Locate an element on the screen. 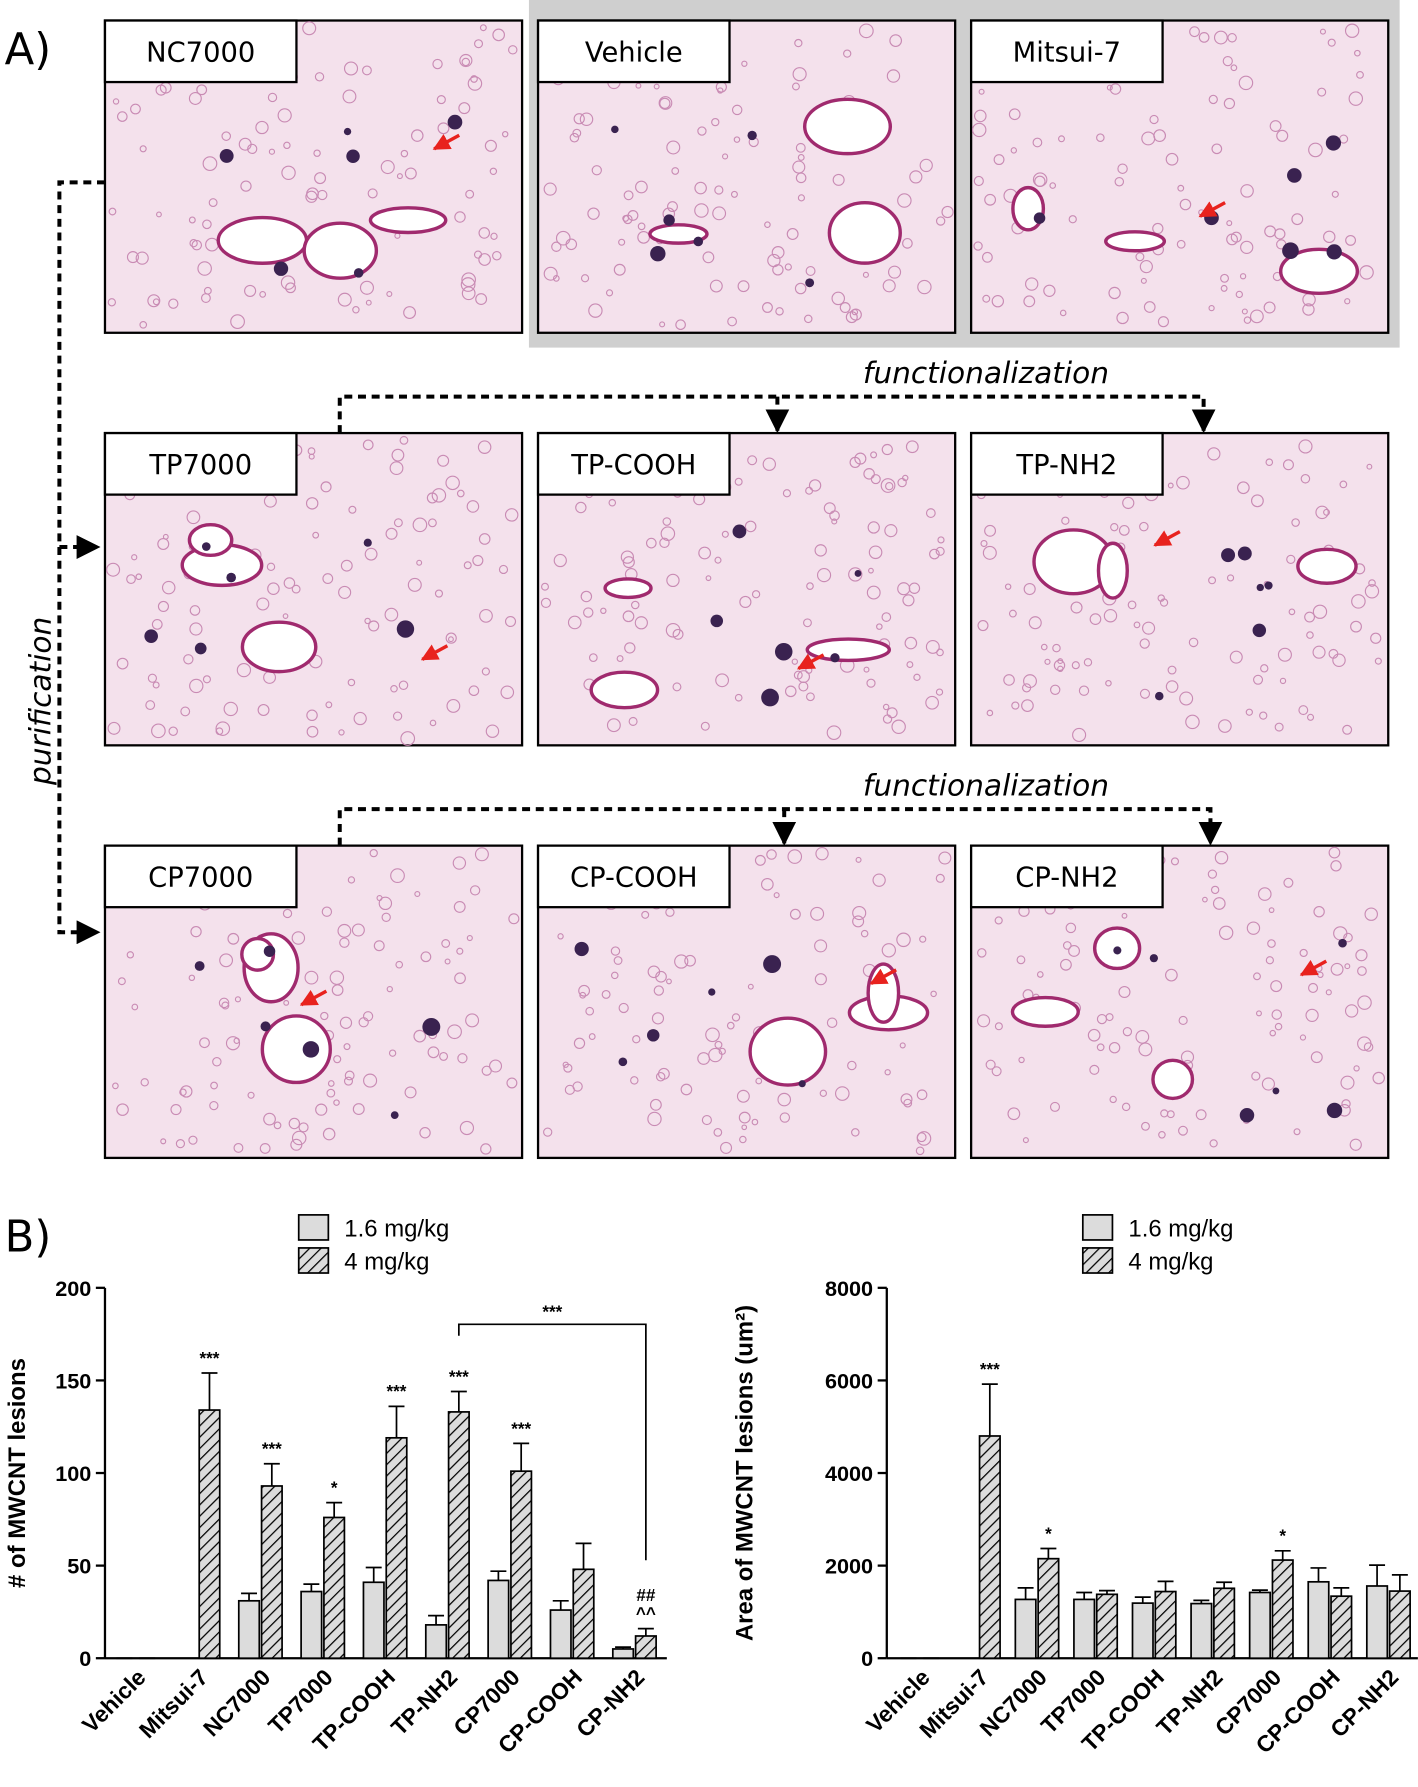 Image resolution: width=1418 pixels, height=1787 pixels. error-bar is located at coordinates (1282, 1555).